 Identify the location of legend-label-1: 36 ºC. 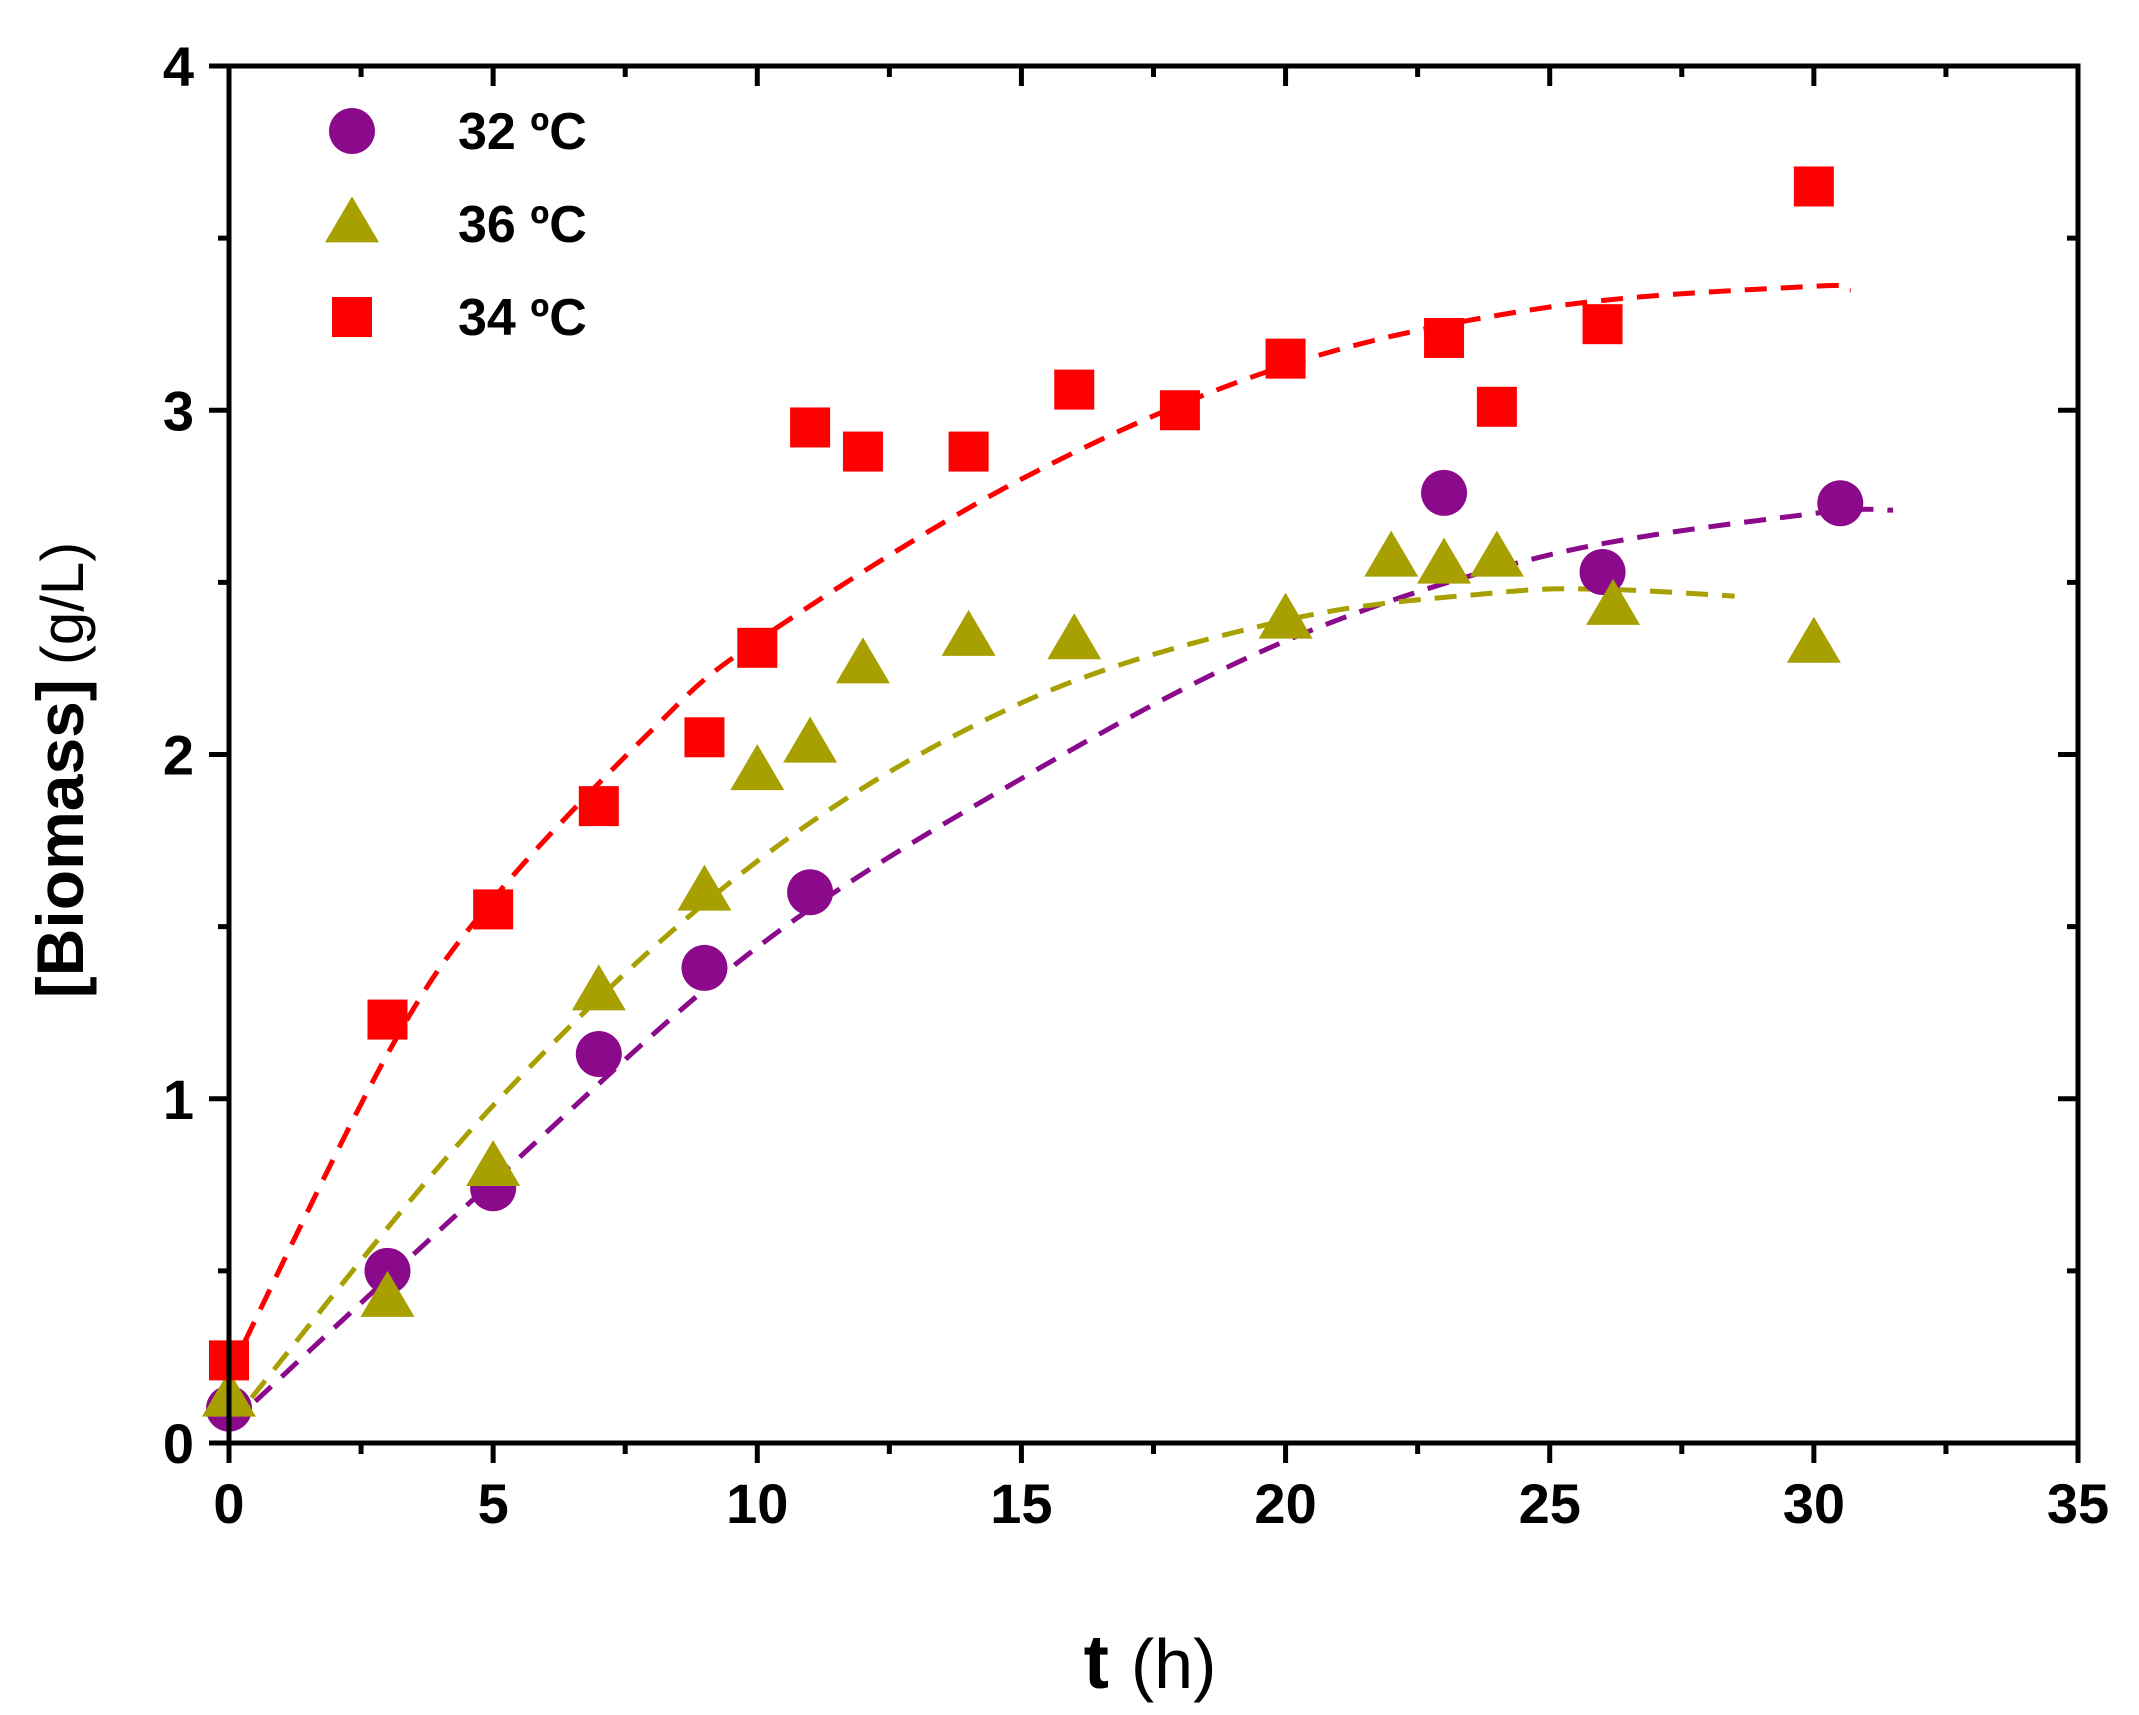
(522, 225).